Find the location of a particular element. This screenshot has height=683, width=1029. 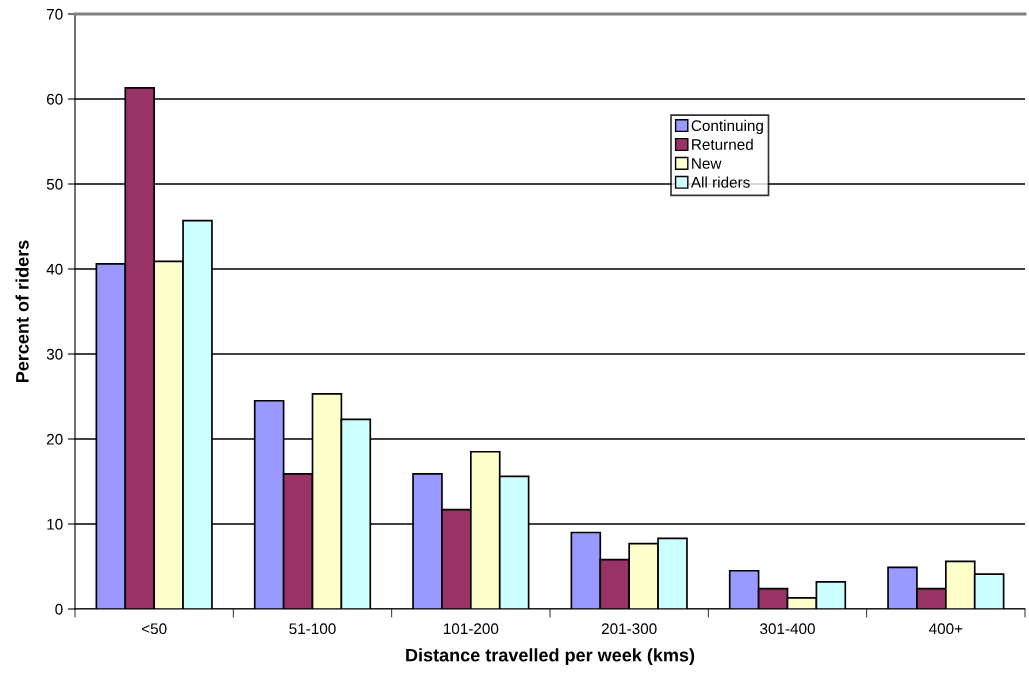

y-axis-title: Percent of riders is located at coordinates (22, 311).